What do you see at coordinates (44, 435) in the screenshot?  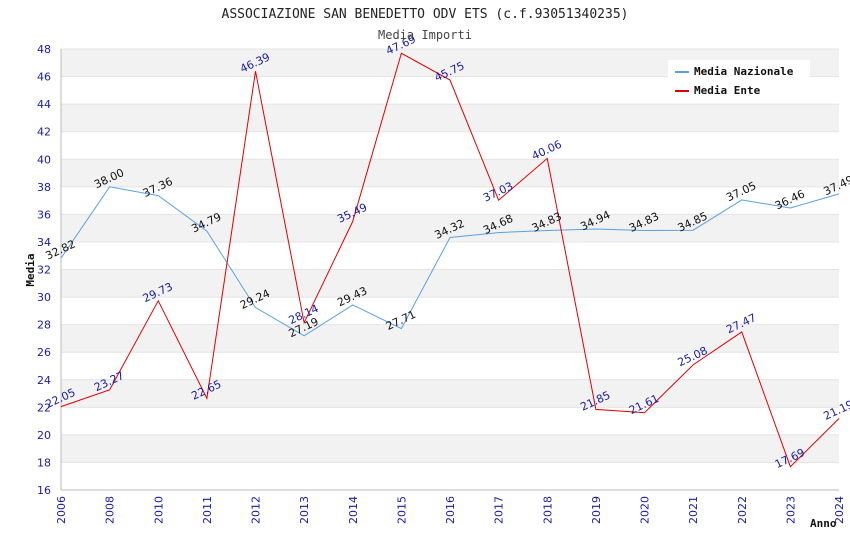 I see `y-tick-label: 20` at bounding box center [44, 435].